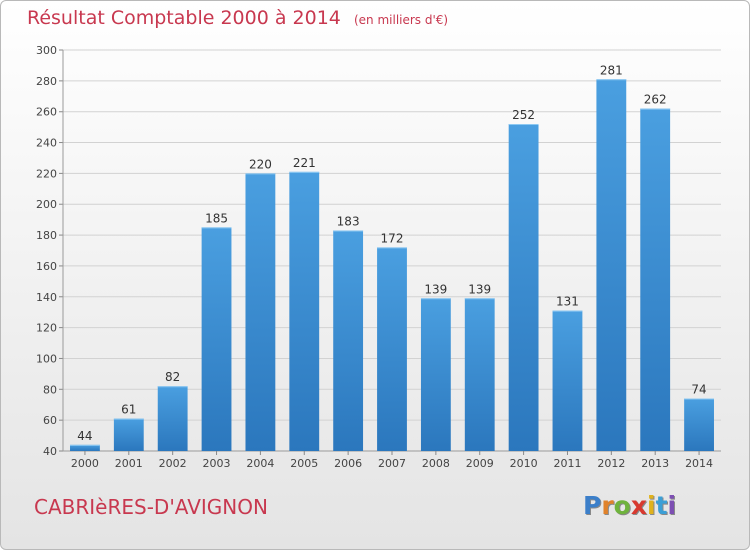  What do you see at coordinates (217, 463) in the screenshot?
I see `x-tick-label: 2003` at bounding box center [217, 463].